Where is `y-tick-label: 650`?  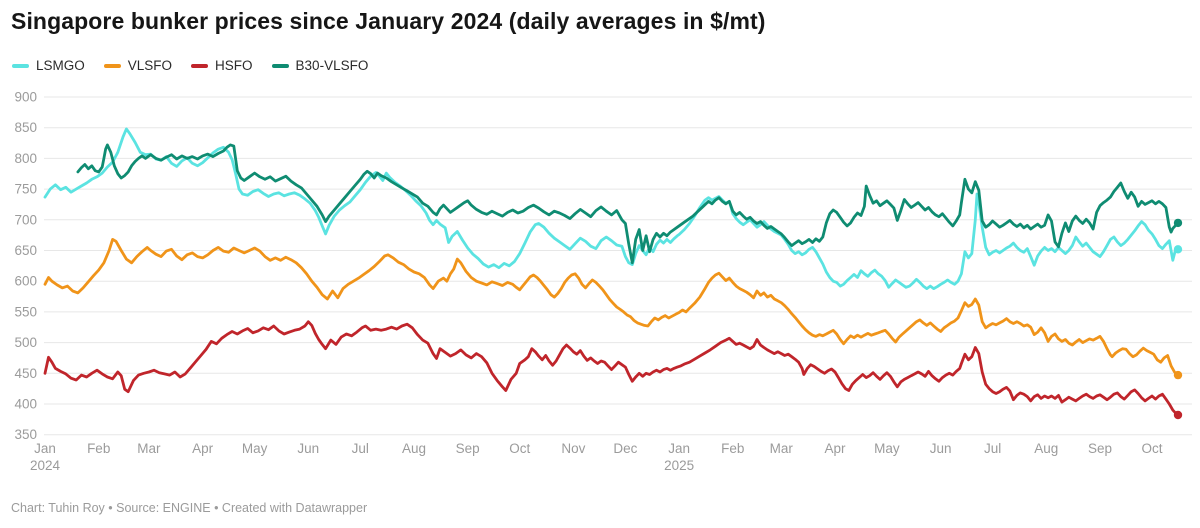 y-tick-label: 650 is located at coordinates (25, 250).